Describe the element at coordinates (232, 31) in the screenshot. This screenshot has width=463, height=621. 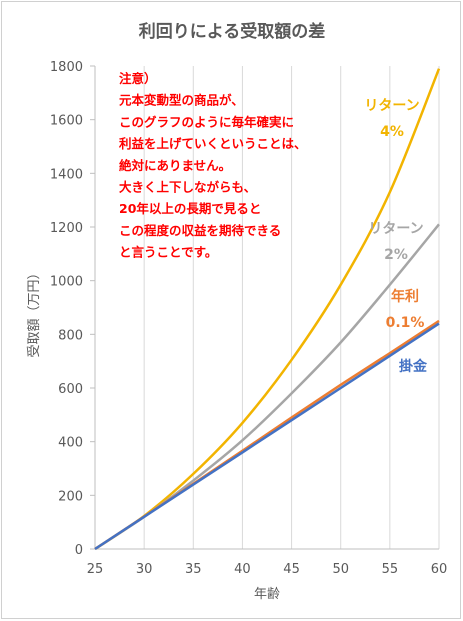
I see `chart-title: 利回りによる受取額の差` at that location.